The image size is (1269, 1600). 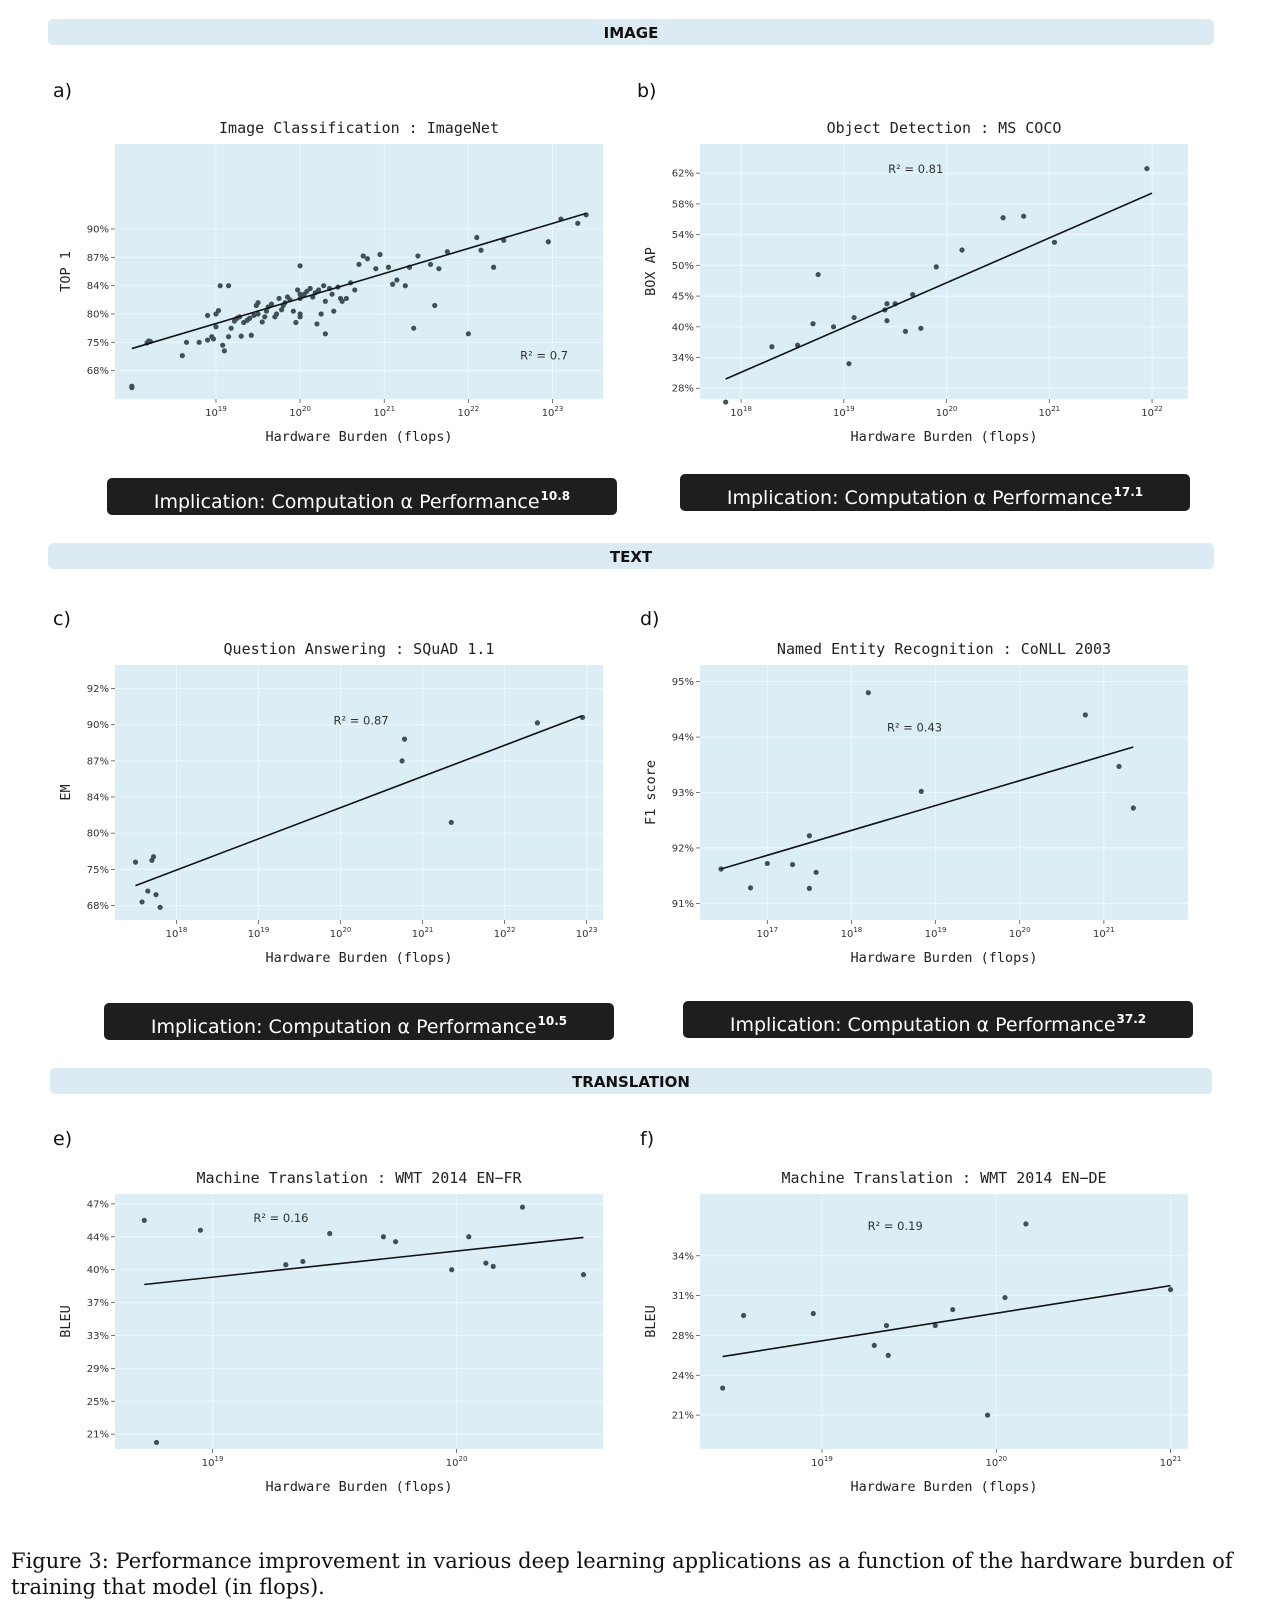 What do you see at coordinates (631, 1081) in the screenshot?
I see `section-header-translation: TRANSLATION` at bounding box center [631, 1081].